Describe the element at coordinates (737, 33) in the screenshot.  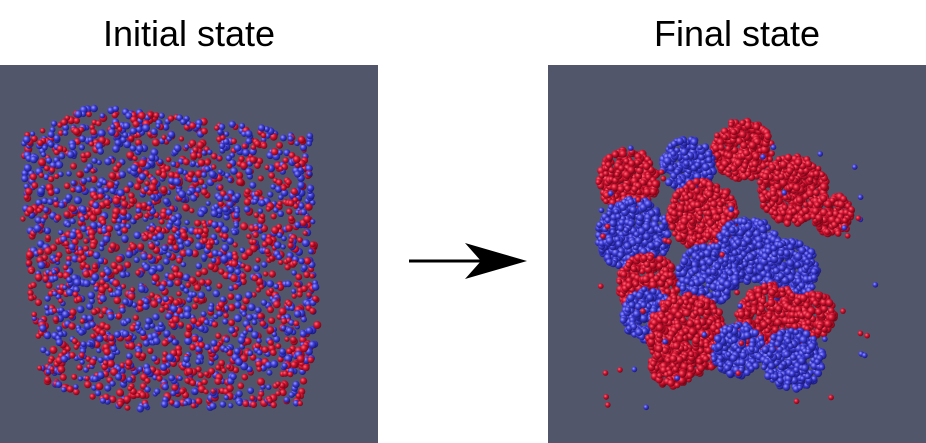
I see `final-state-title: Final state` at that location.